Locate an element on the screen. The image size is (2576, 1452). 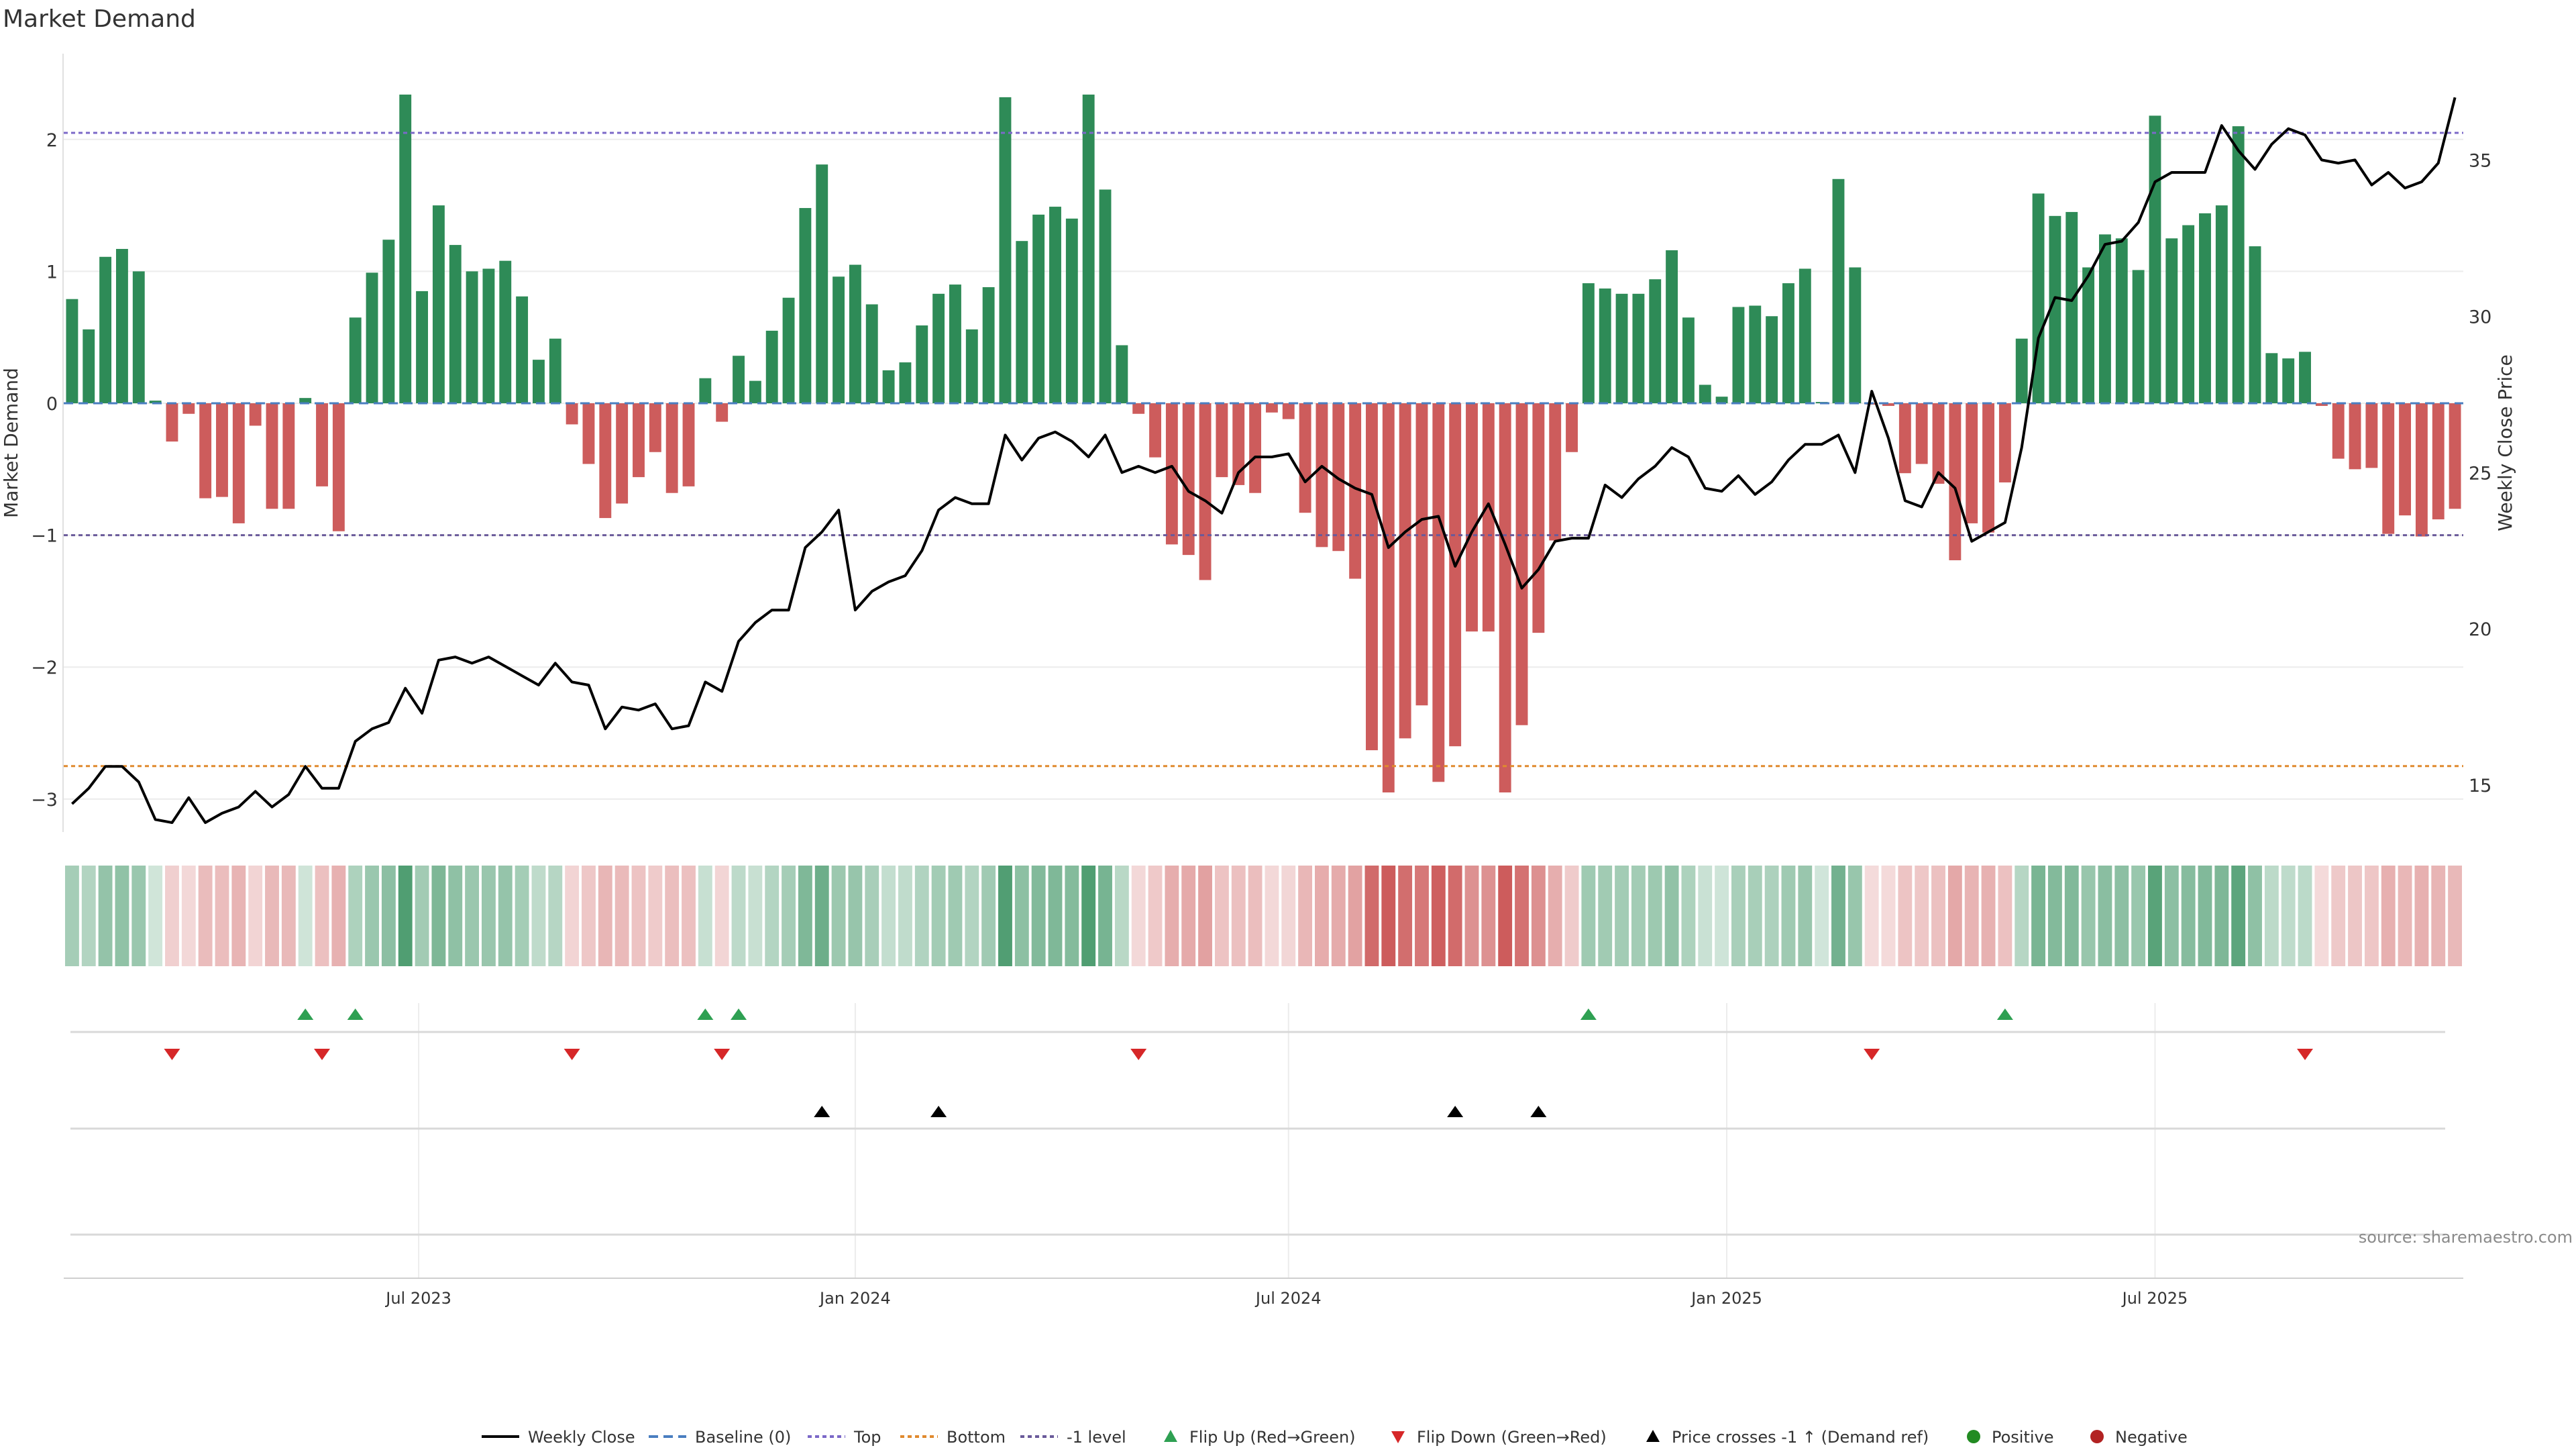
x-tick-label: Jul 2025 is located at coordinates (2154, 1298).